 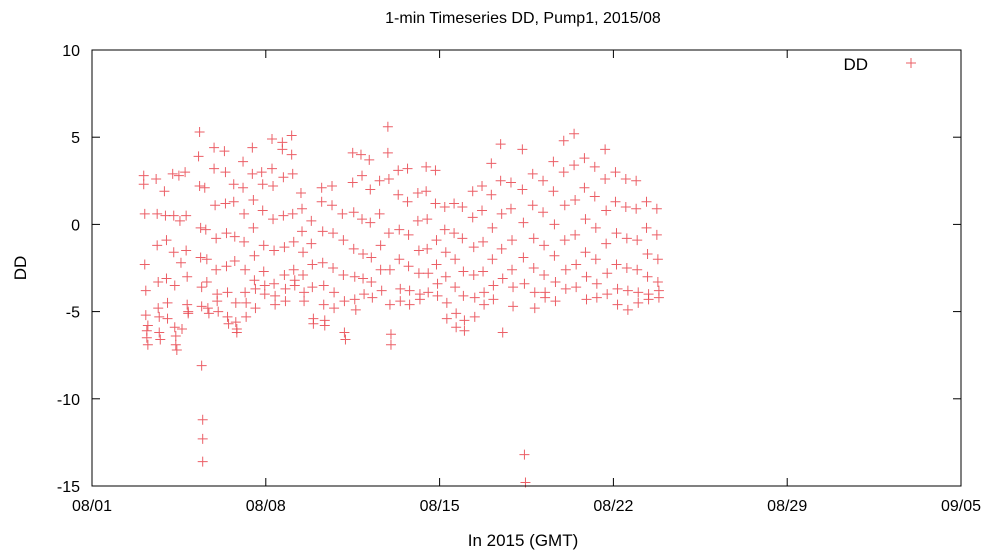 I want to click on x-tick-label: 08/29, so click(x=787, y=506).